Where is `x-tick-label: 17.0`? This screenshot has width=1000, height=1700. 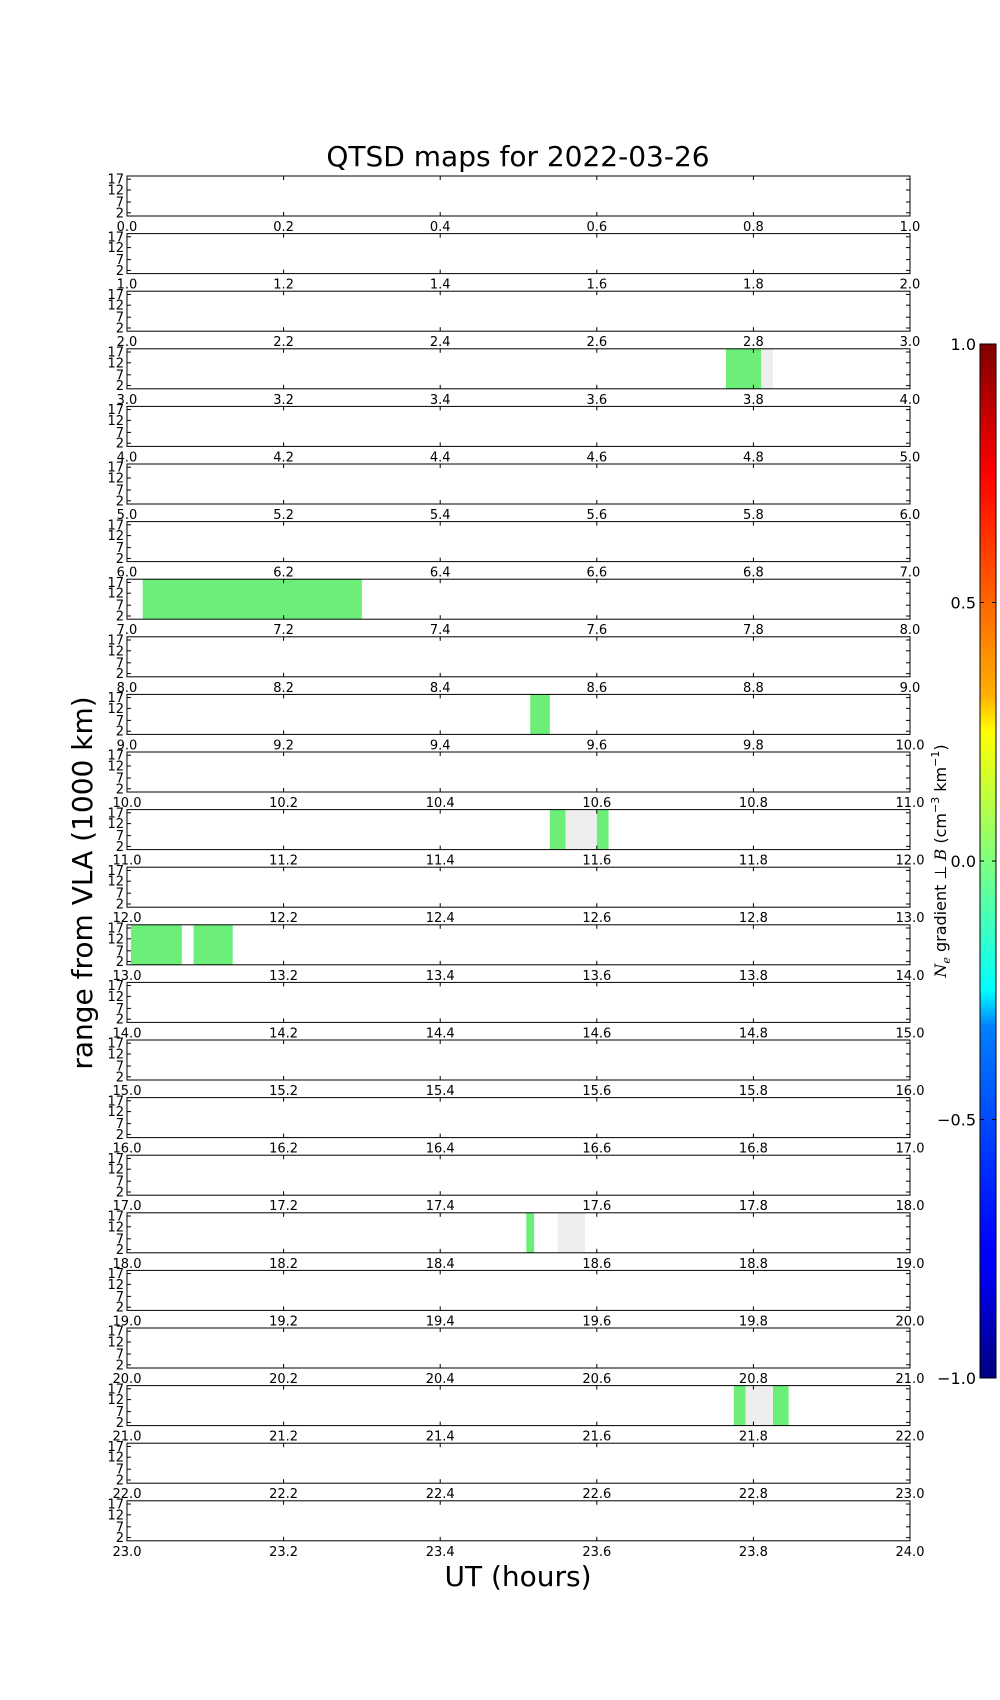
x-tick-label: 17.0 is located at coordinates (127, 1206).